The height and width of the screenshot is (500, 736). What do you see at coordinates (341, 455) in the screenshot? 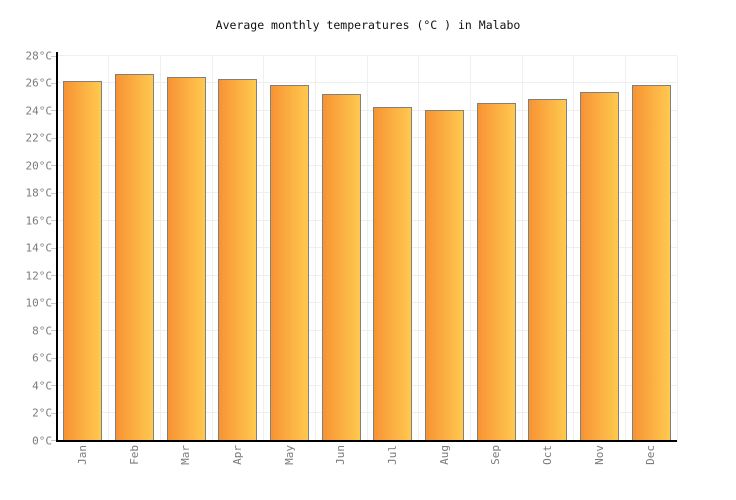
I see `x-tick-label-jun: Jun` at bounding box center [341, 455].